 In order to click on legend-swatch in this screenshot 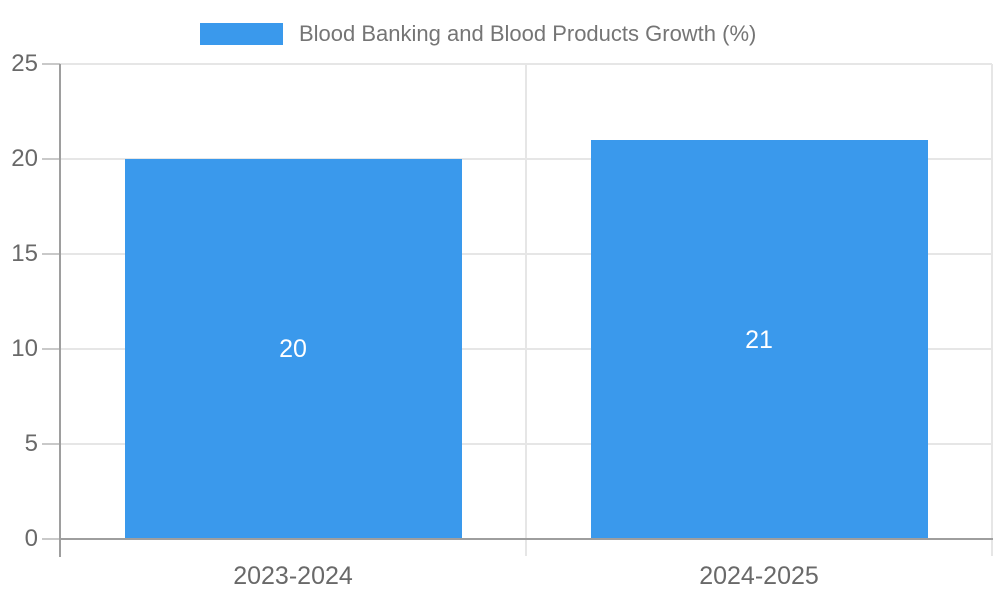, I will do `click(241, 34)`.